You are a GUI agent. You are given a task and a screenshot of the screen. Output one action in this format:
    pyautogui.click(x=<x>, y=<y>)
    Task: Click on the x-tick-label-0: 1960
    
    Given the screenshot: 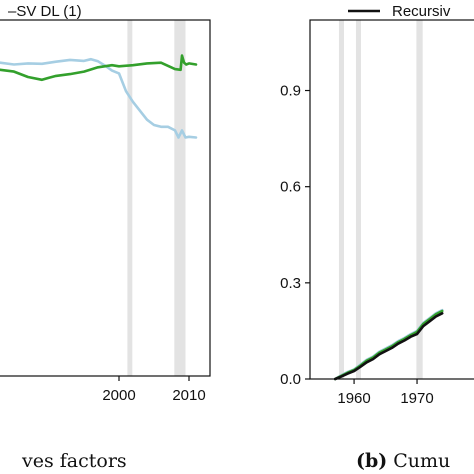 What is the action you would take?
    pyautogui.click(x=353, y=398)
    